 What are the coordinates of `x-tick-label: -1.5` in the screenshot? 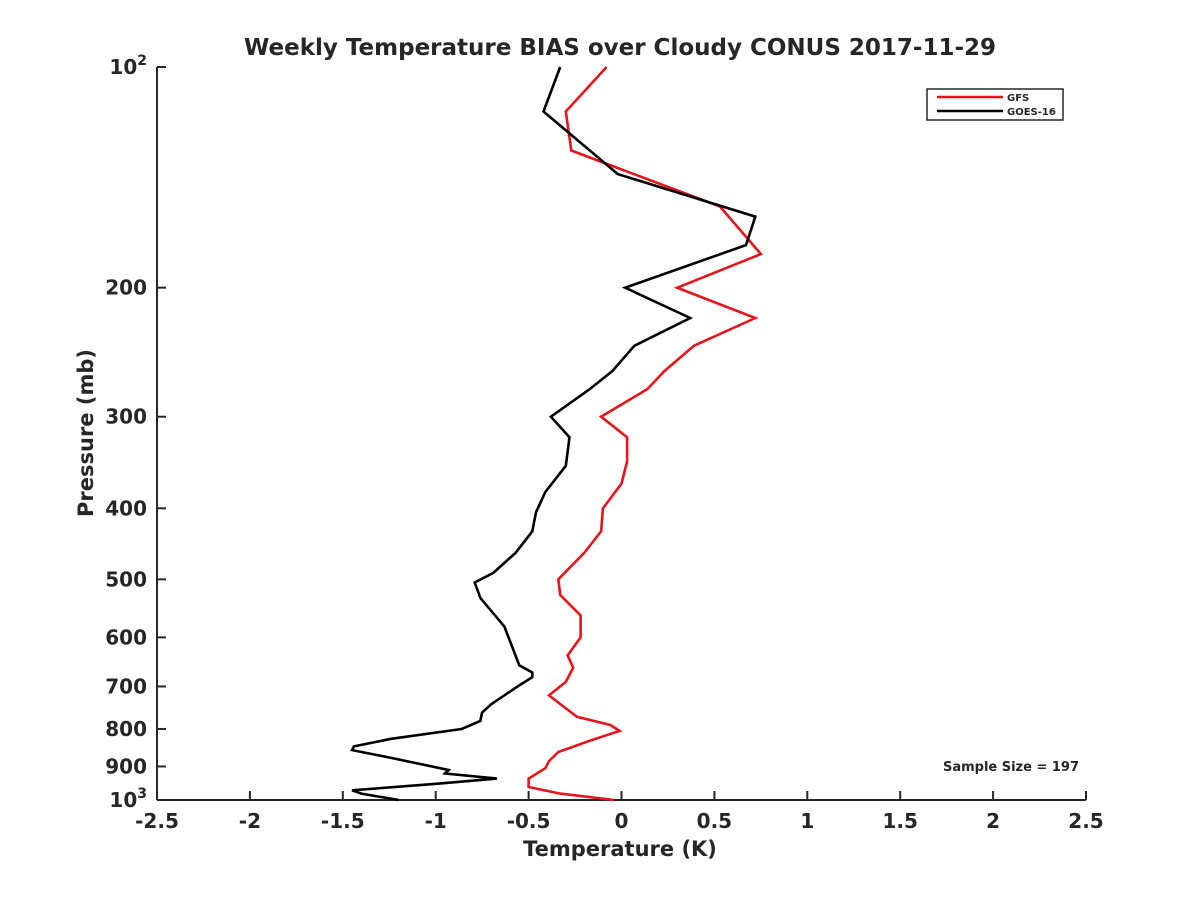 It's located at (343, 821).